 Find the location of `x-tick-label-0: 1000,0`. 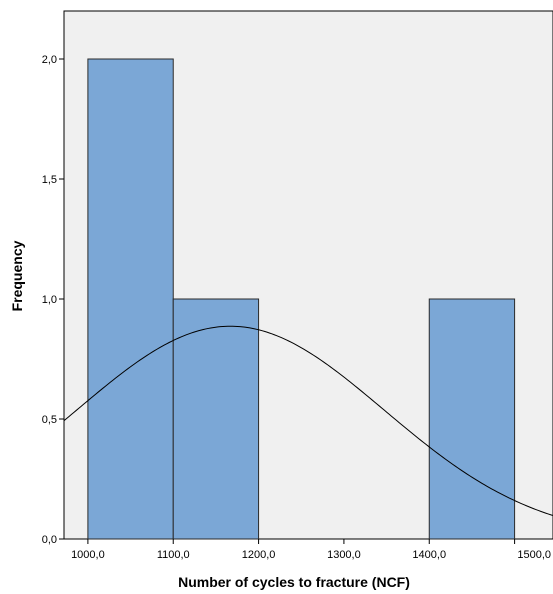

x-tick-label-0: 1000,0 is located at coordinates (88, 555).